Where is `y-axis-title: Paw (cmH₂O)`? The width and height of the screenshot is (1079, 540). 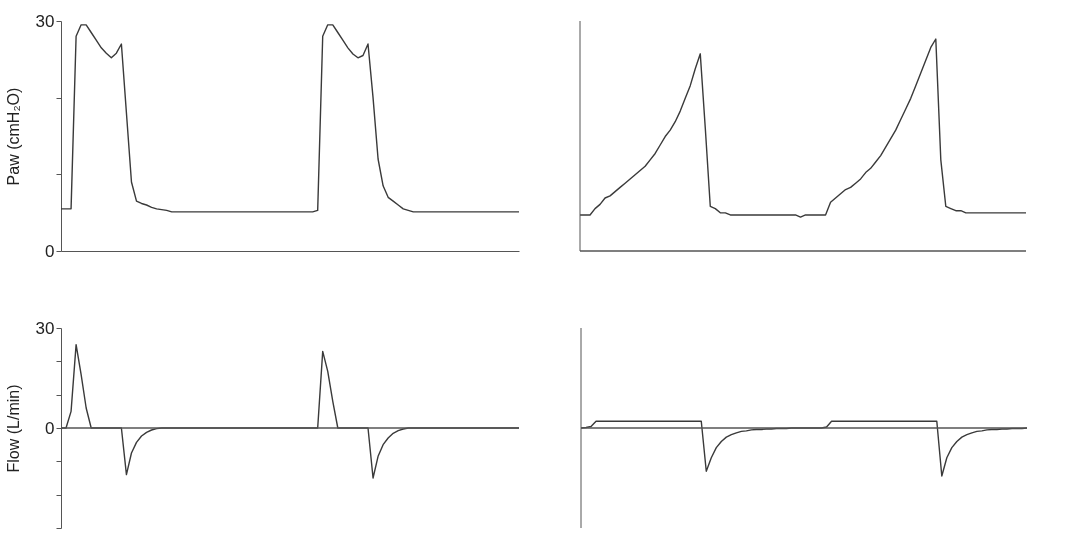 y-axis-title: Paw (cmH₂O) is located at coordinates (13, 136).